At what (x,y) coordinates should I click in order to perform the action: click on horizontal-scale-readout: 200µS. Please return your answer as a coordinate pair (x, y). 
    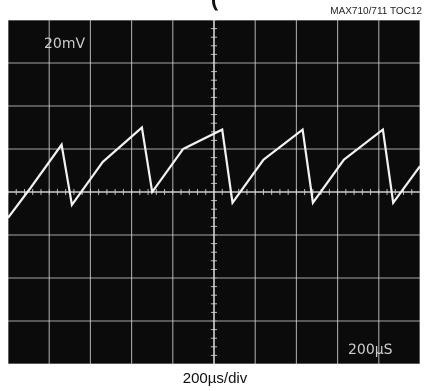
    Looking at the image, I should click on (370, 350).